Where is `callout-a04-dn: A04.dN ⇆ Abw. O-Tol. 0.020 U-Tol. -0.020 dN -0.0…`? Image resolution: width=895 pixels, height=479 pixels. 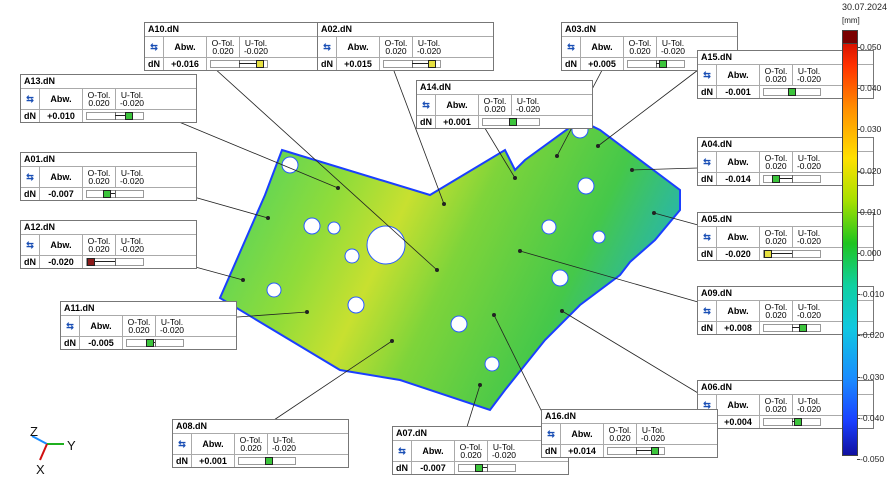 callout-a04-dn: A04.dN ⇆ Abw. O-Tol. 0.020 U-Tol. -0.020 dN -0.0… is located at coordinates (785, 161).